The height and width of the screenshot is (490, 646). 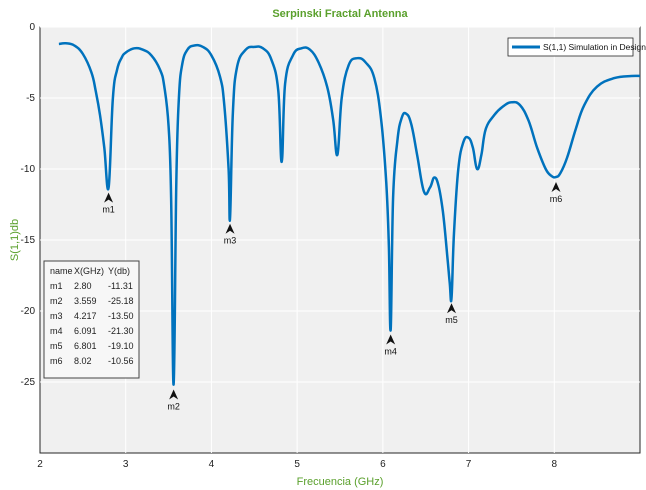 What do you see at coordinates (555, 464) in the screenshot?
I see `x-tick-label: 8` at bounding box center [555, 464].